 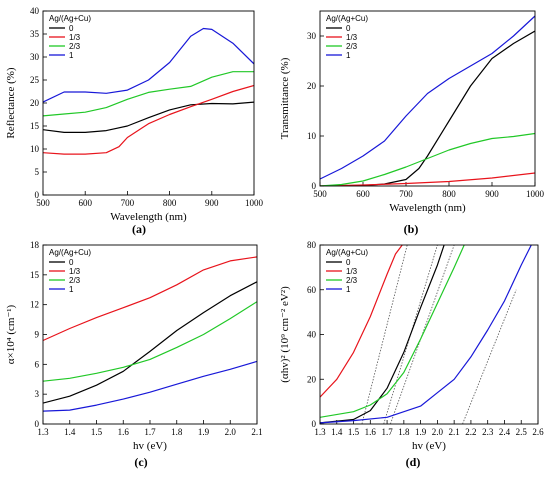 What do you see at coordinates (285, 98) in the screenshot?
I see `y-axis-label: Transmittance (%)` at bounding box center [285, 98].